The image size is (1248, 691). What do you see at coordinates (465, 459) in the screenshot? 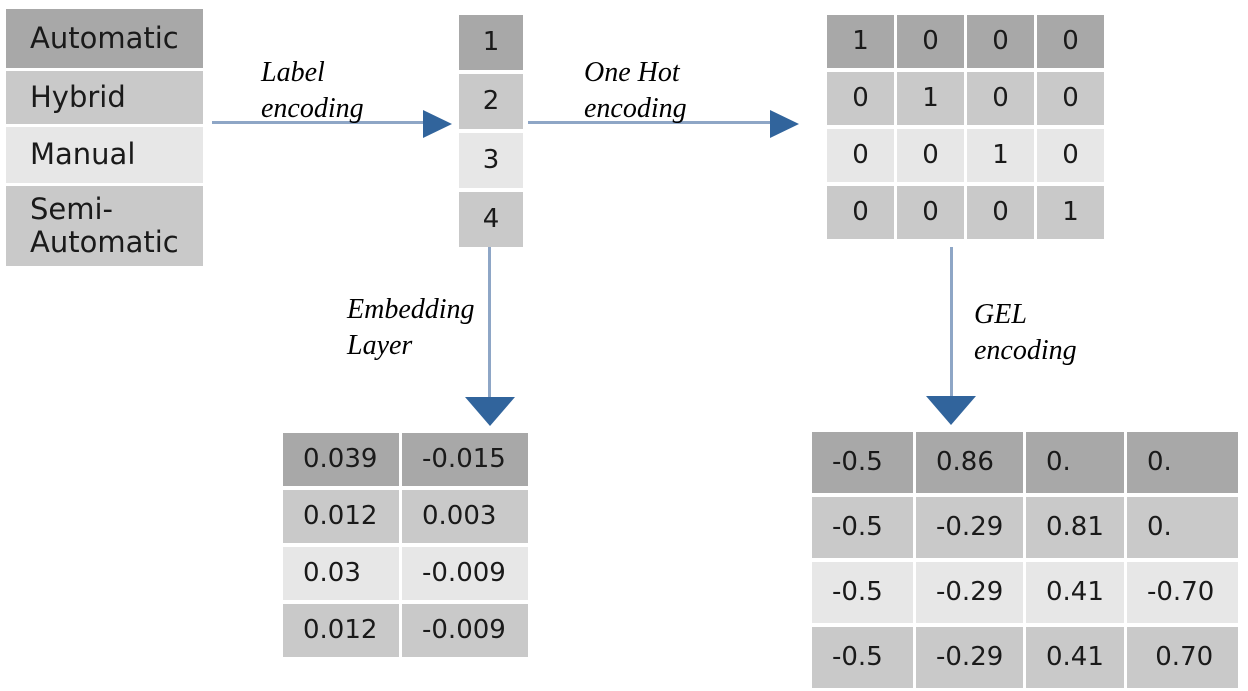
I see `embedding-cell: -0.015` at bounding box center [465, 459].